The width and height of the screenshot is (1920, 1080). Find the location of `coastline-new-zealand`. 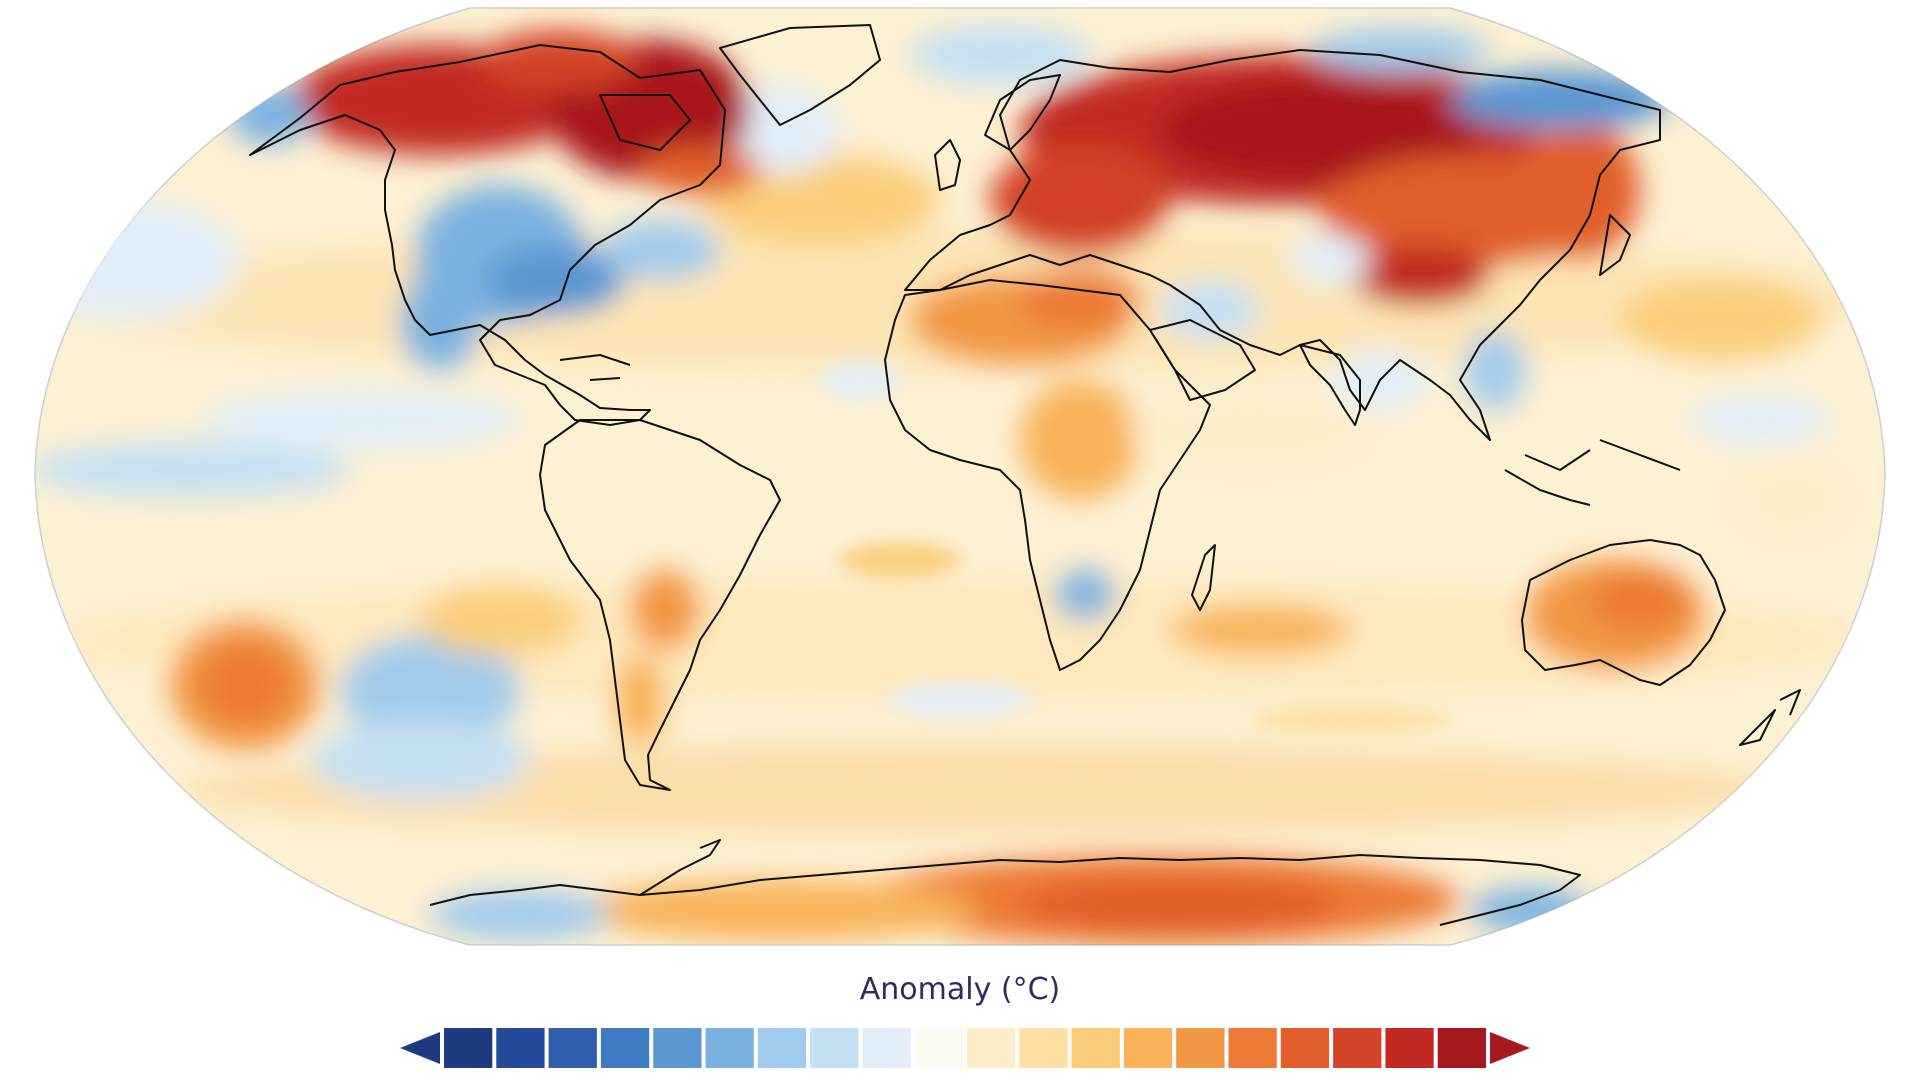

coastline-new-zealand is located at coordinates (1770, 717).